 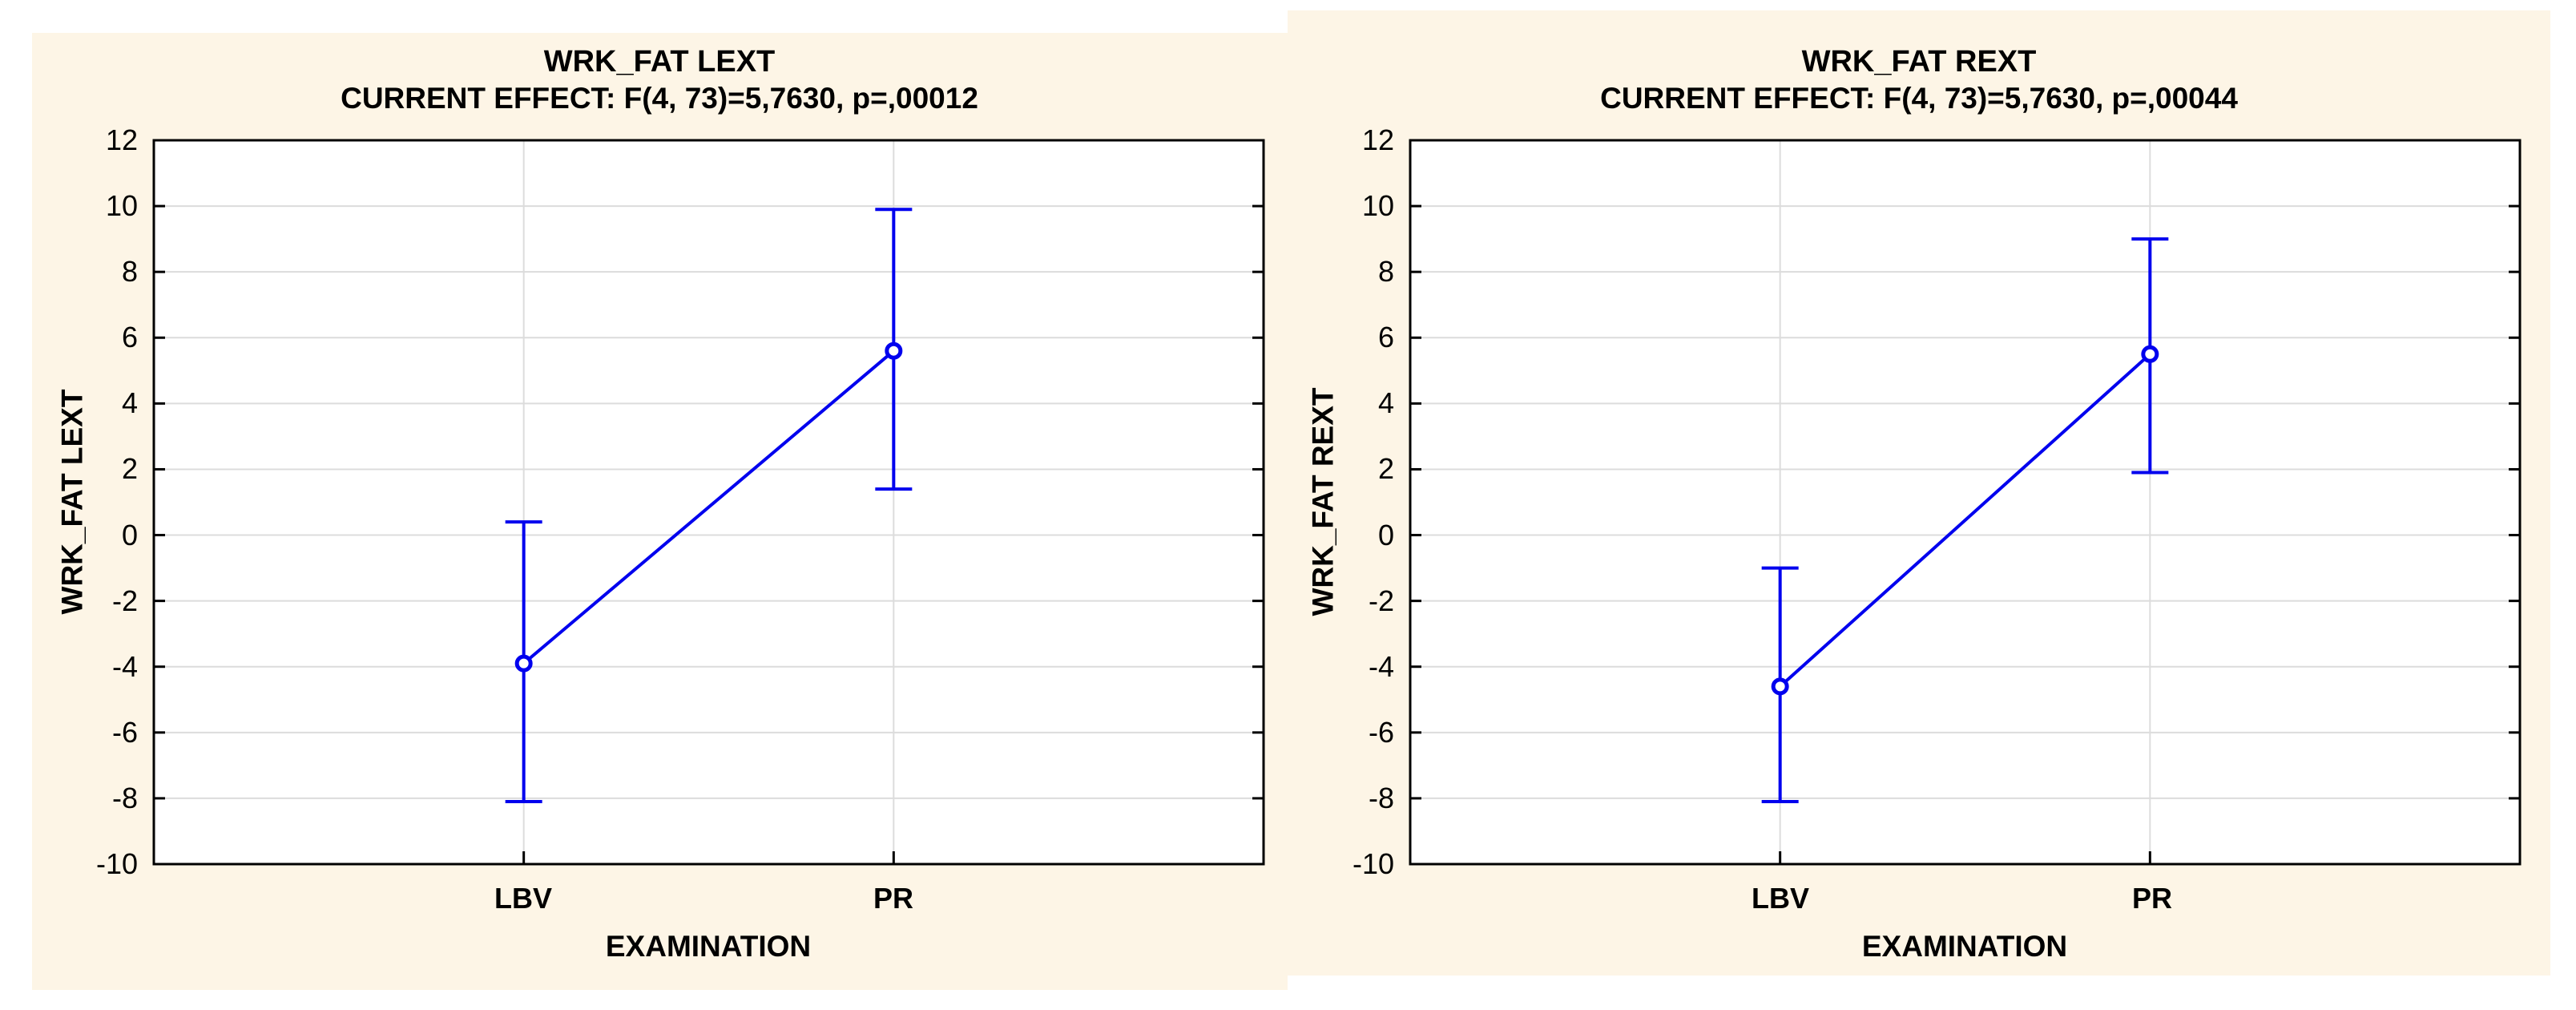 I want to click on right-x-tick-label-pr: PR, so click(x=2152, y=899).